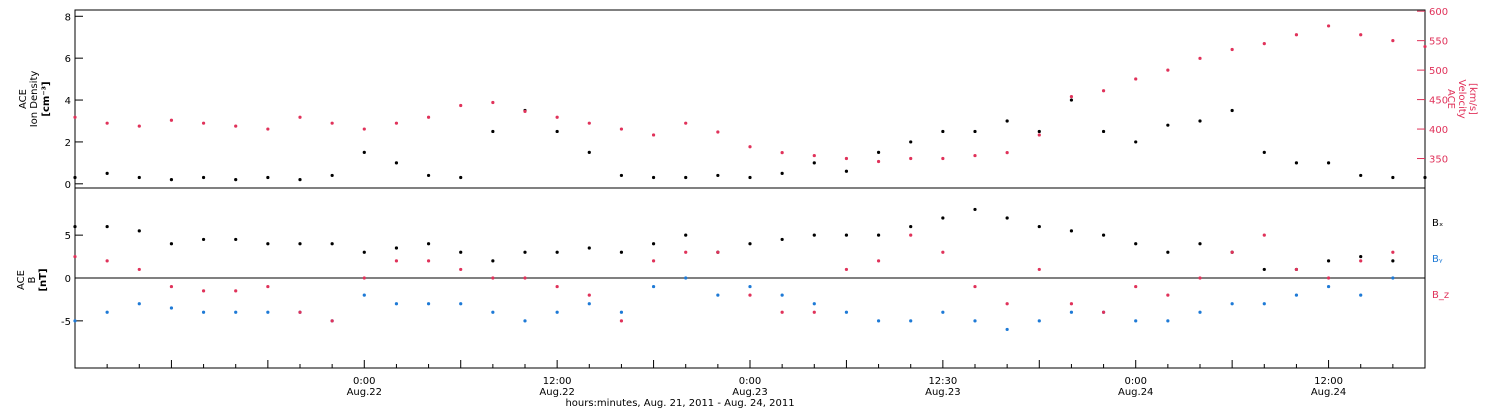  Describe the element at coordinates (68, 59) in the screenshot. I see `density-tick-label: 6` at that location.